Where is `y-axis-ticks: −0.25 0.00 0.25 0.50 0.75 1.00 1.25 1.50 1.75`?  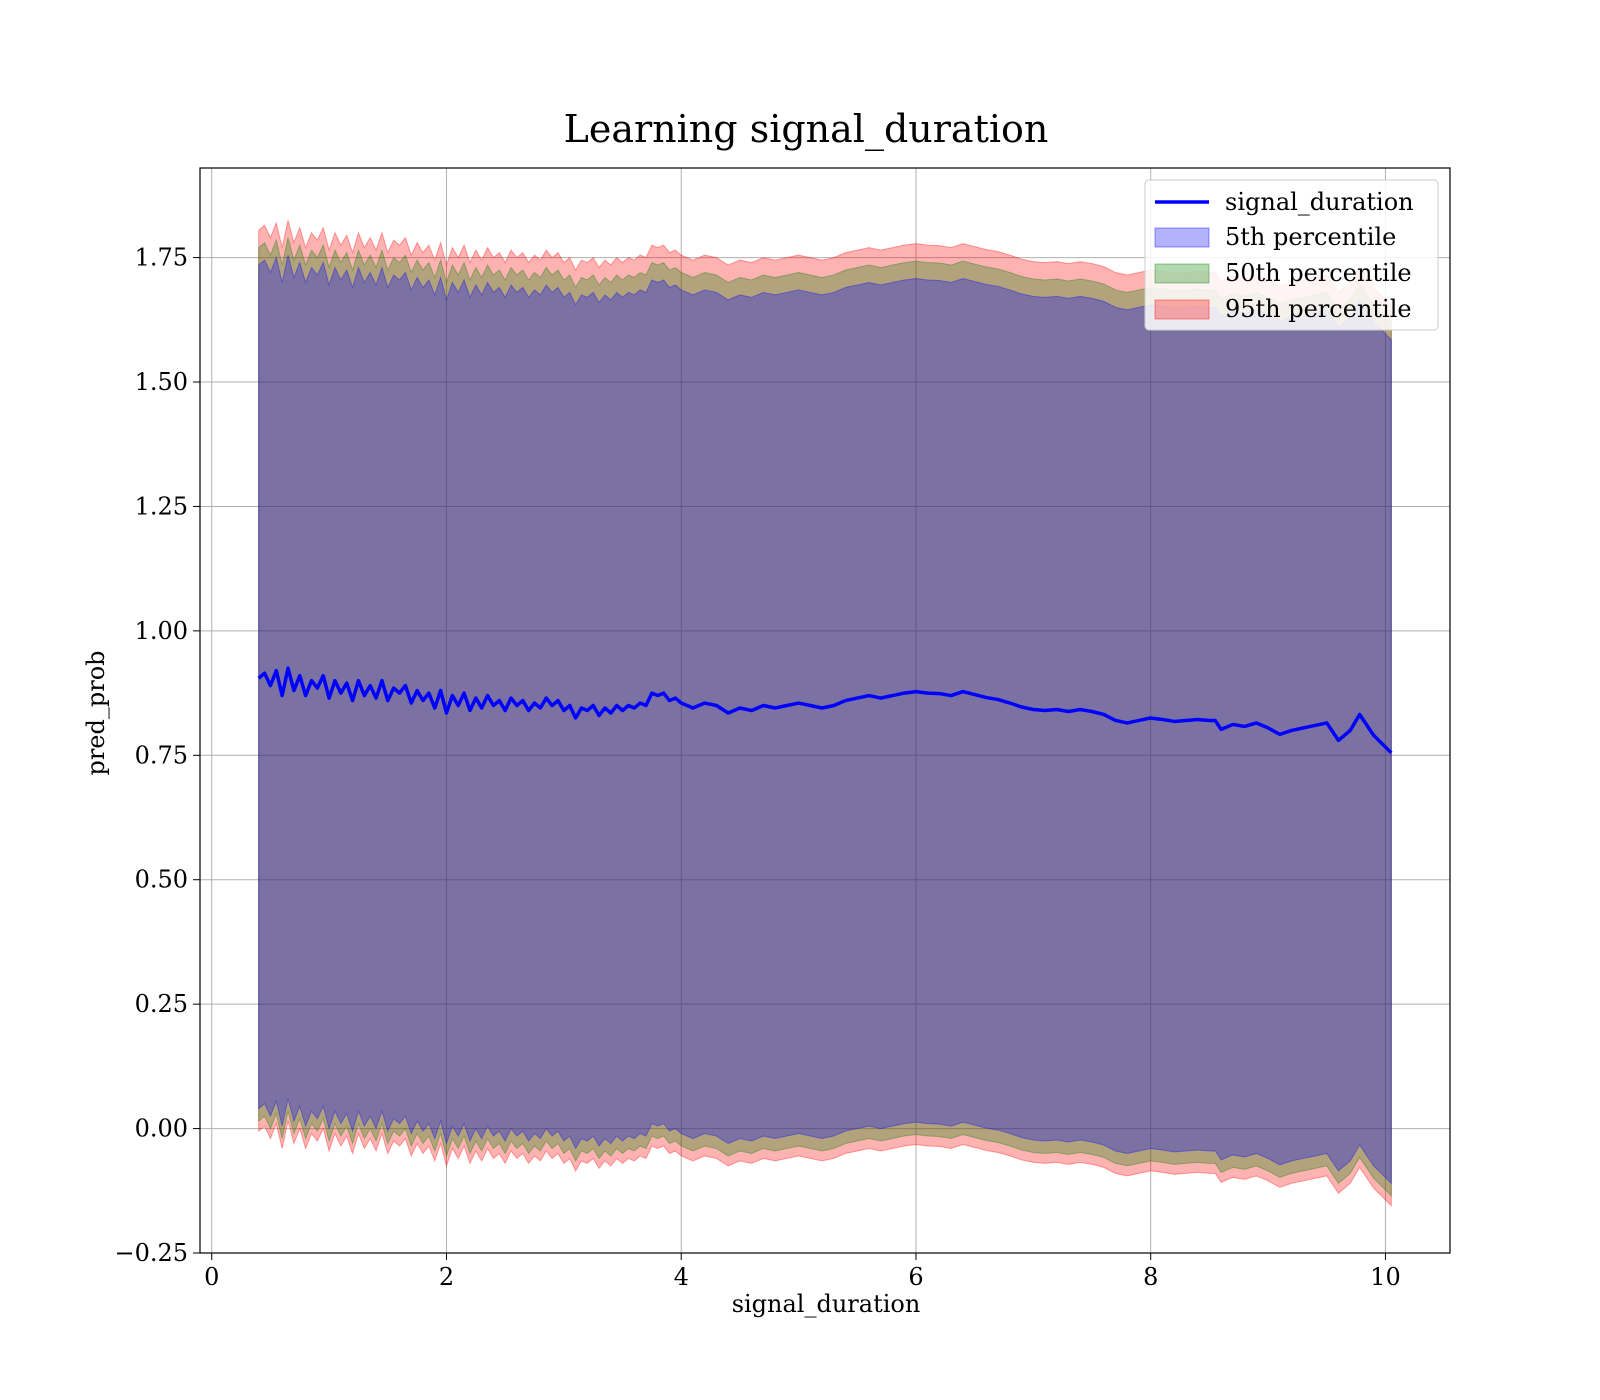 y-axis-ticks: −0.25 0.00 0.25 0.50 0.75 1.00 1.25 1.50 1.75 is located at coordinates (157, 755).